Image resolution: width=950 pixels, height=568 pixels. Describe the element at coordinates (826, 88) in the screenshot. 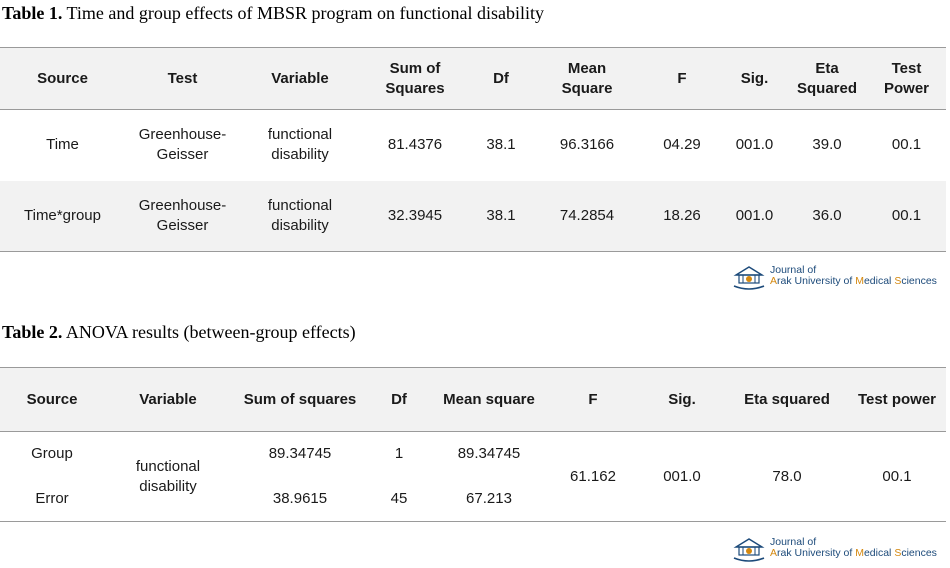

I see `header-eta-line2: Squared` at that location.